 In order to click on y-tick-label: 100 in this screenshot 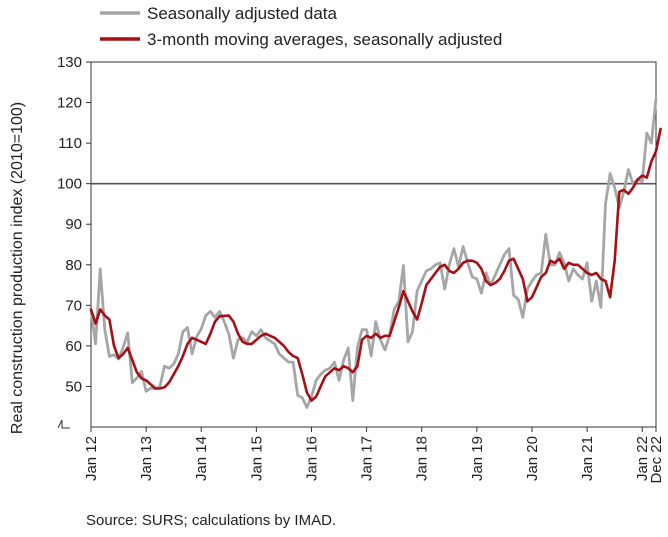, I will do `click(69, 184)`.